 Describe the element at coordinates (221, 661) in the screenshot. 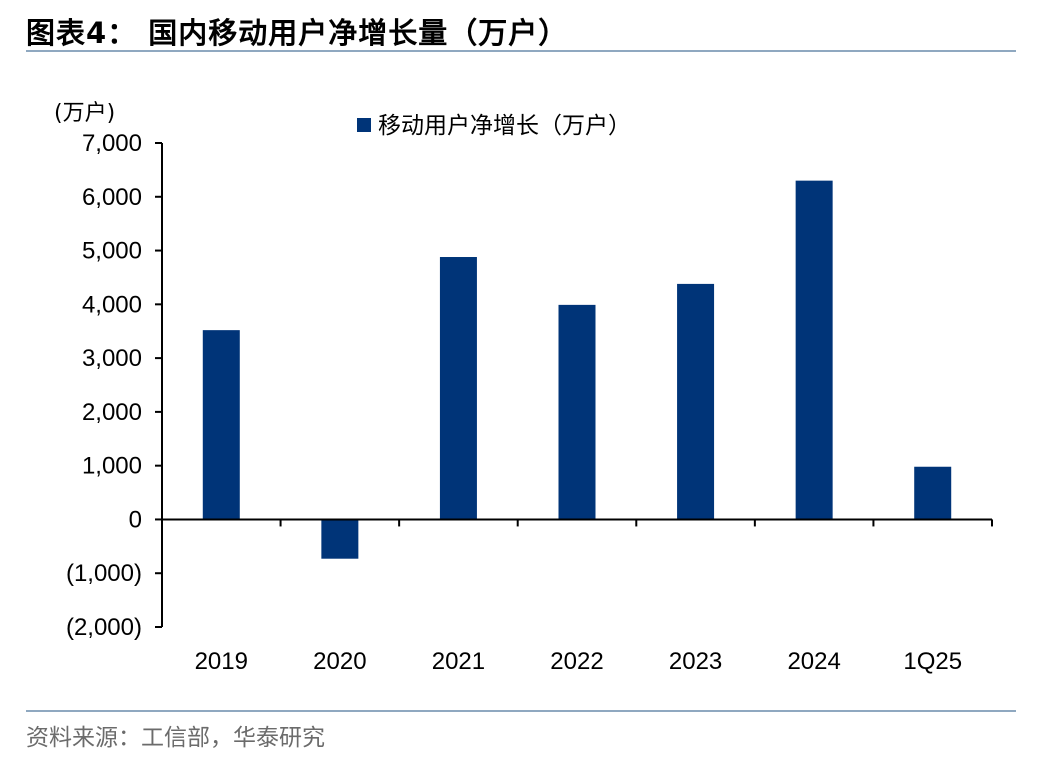

I see `x-tick-label: 2019` at that location.